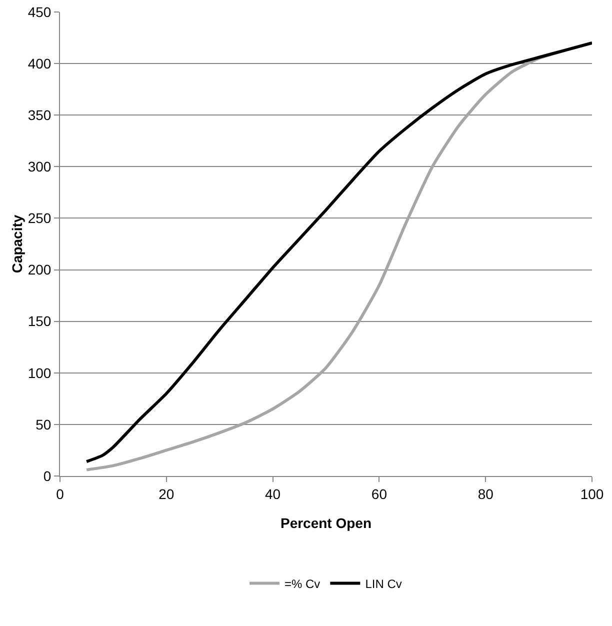  What do you see at coordinates (273, 494) in the screenshot?
I see `x-tick-label: 40` at bounding box center [273, 494].